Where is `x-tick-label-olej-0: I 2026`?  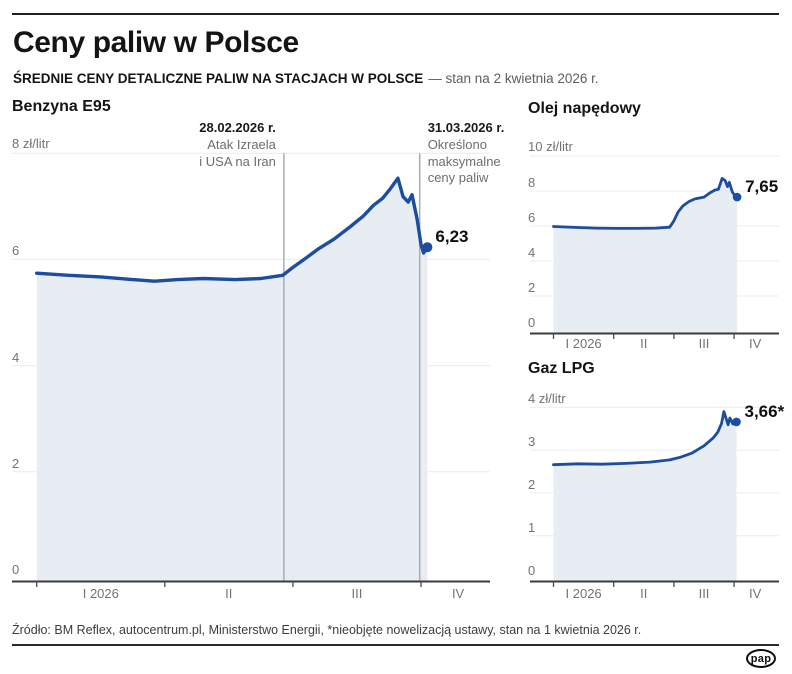
x-tick-label-olej-0: I 2026 is located at coordinates (583, 343).